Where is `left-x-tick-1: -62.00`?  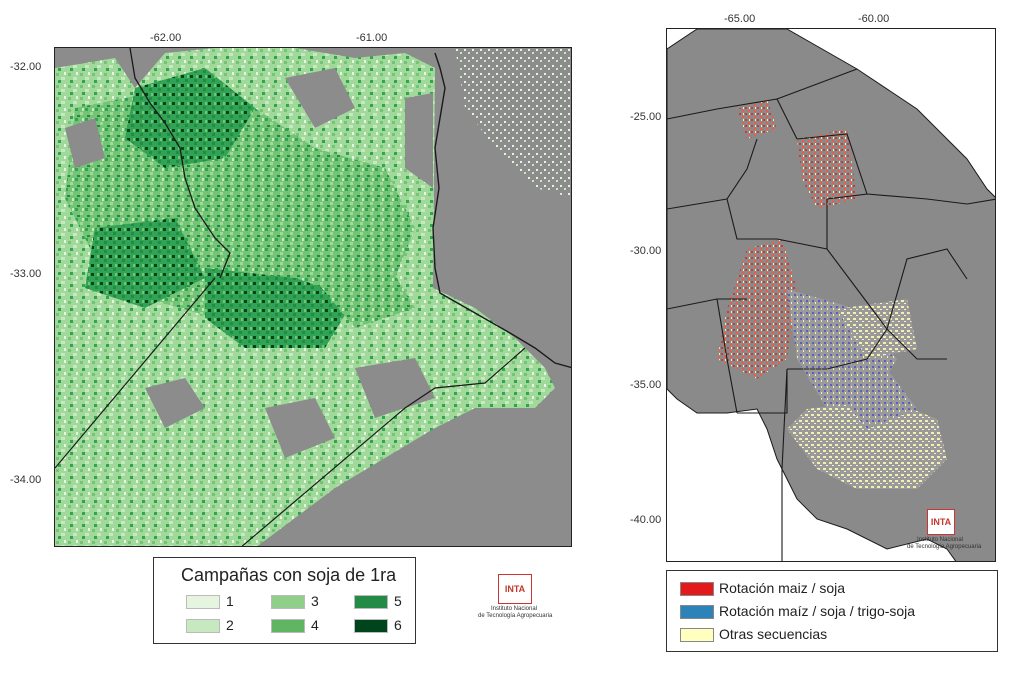 left-x-tick-1: -62.00 is located at coordinates (166, 38).